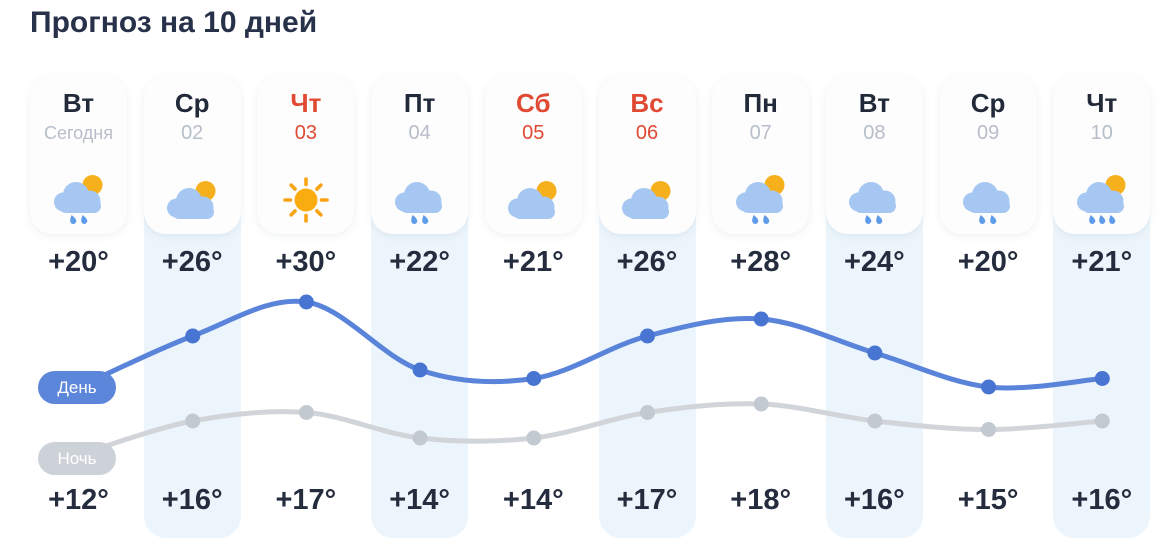 The image size is (1175, 555). Describe the element at coordinates (1102, 200) in the screenshot. I see `rain-sun-3-icon` at that location.